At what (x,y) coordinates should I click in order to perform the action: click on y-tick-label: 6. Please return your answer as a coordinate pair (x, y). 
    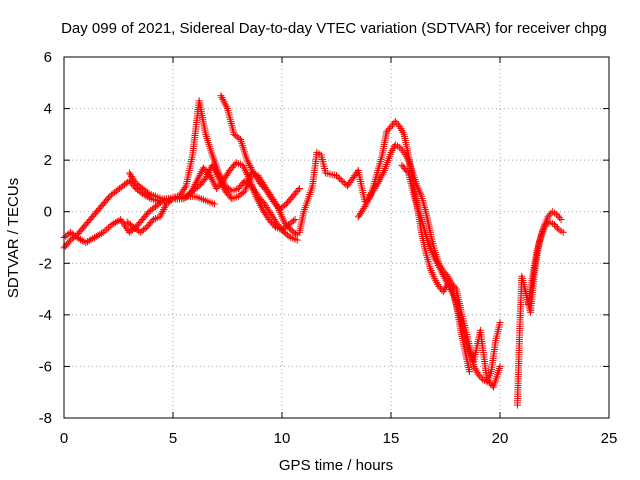
    Looking at the image, I should click on (48, 57).